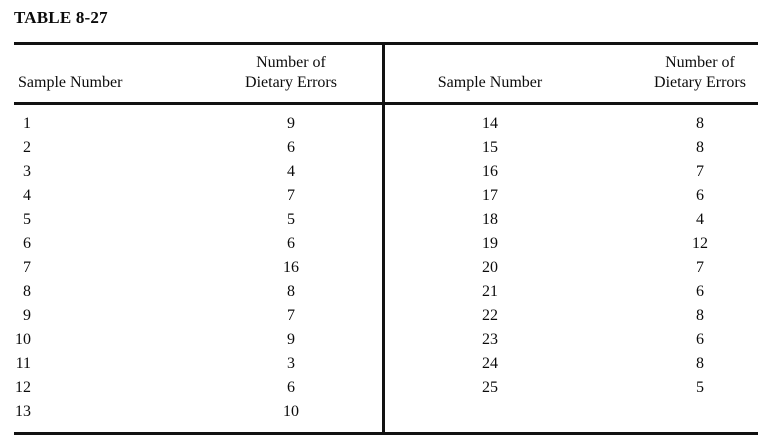 Image resolution: width=772 pixels, height=446 pixels. I want to click on table-row: 10 9, so click(198, 340).